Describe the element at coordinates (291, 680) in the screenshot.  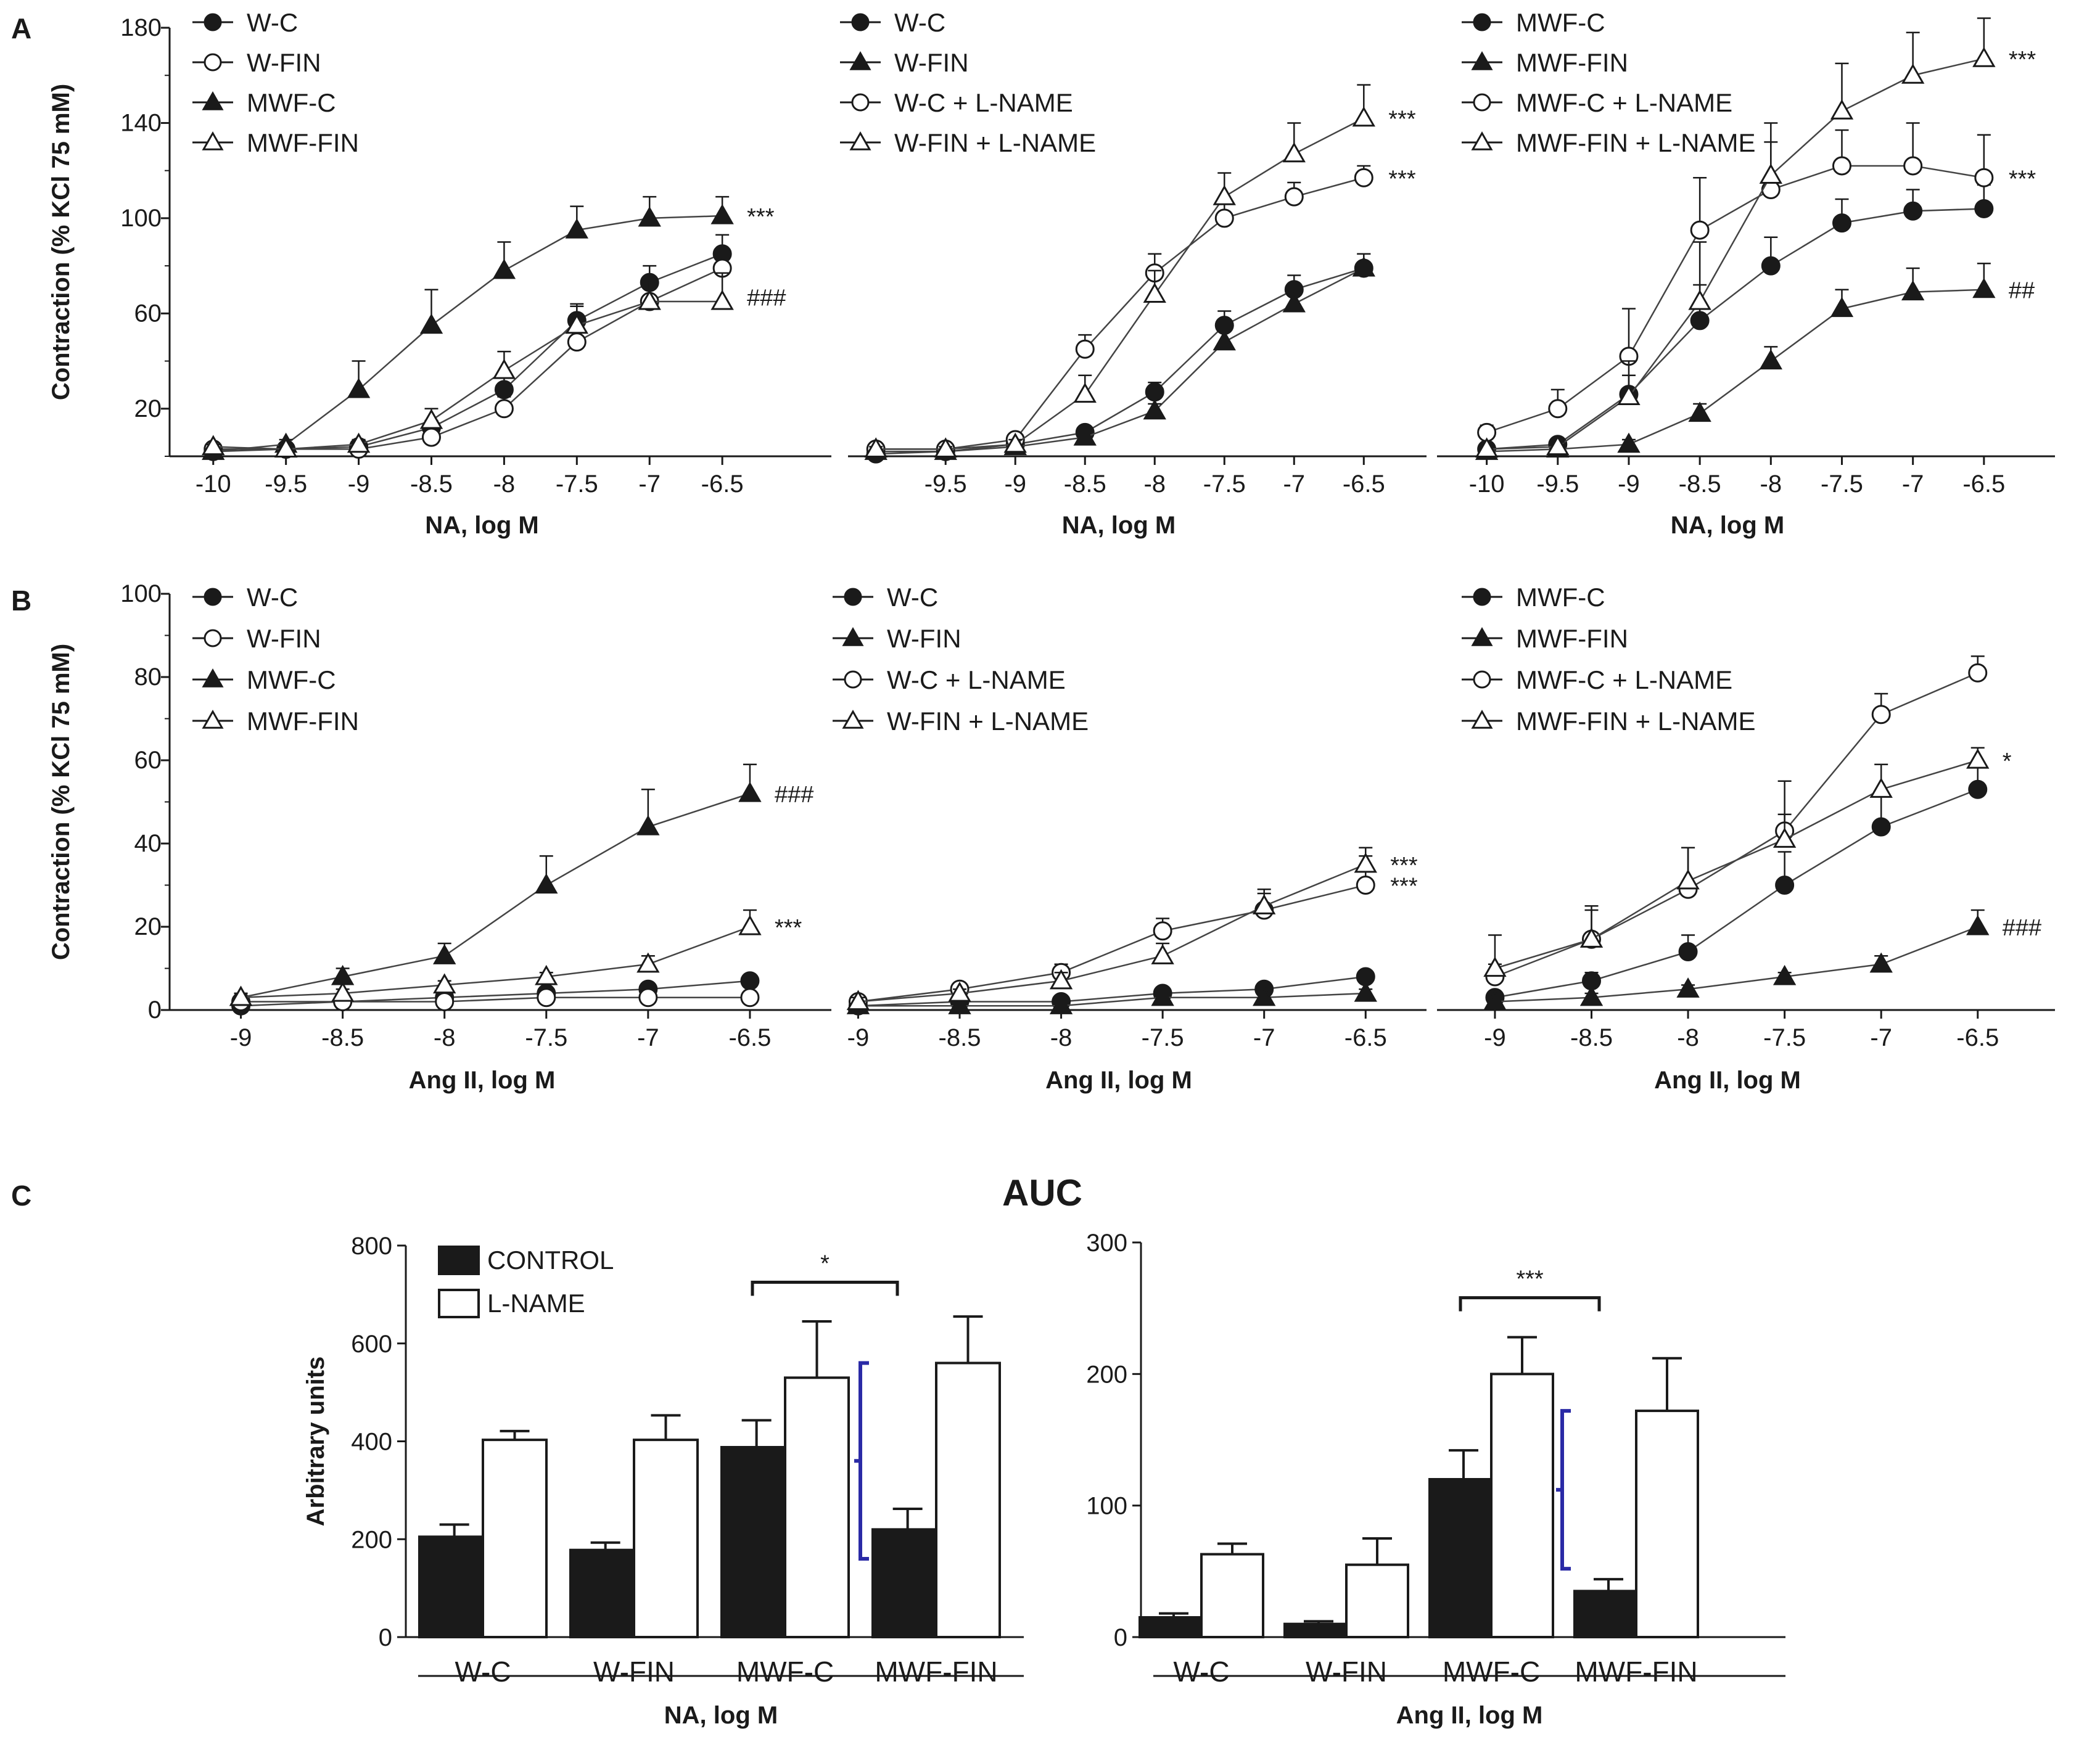
I see `B1-legend-label-mwf-c: MWF-C` at that location.